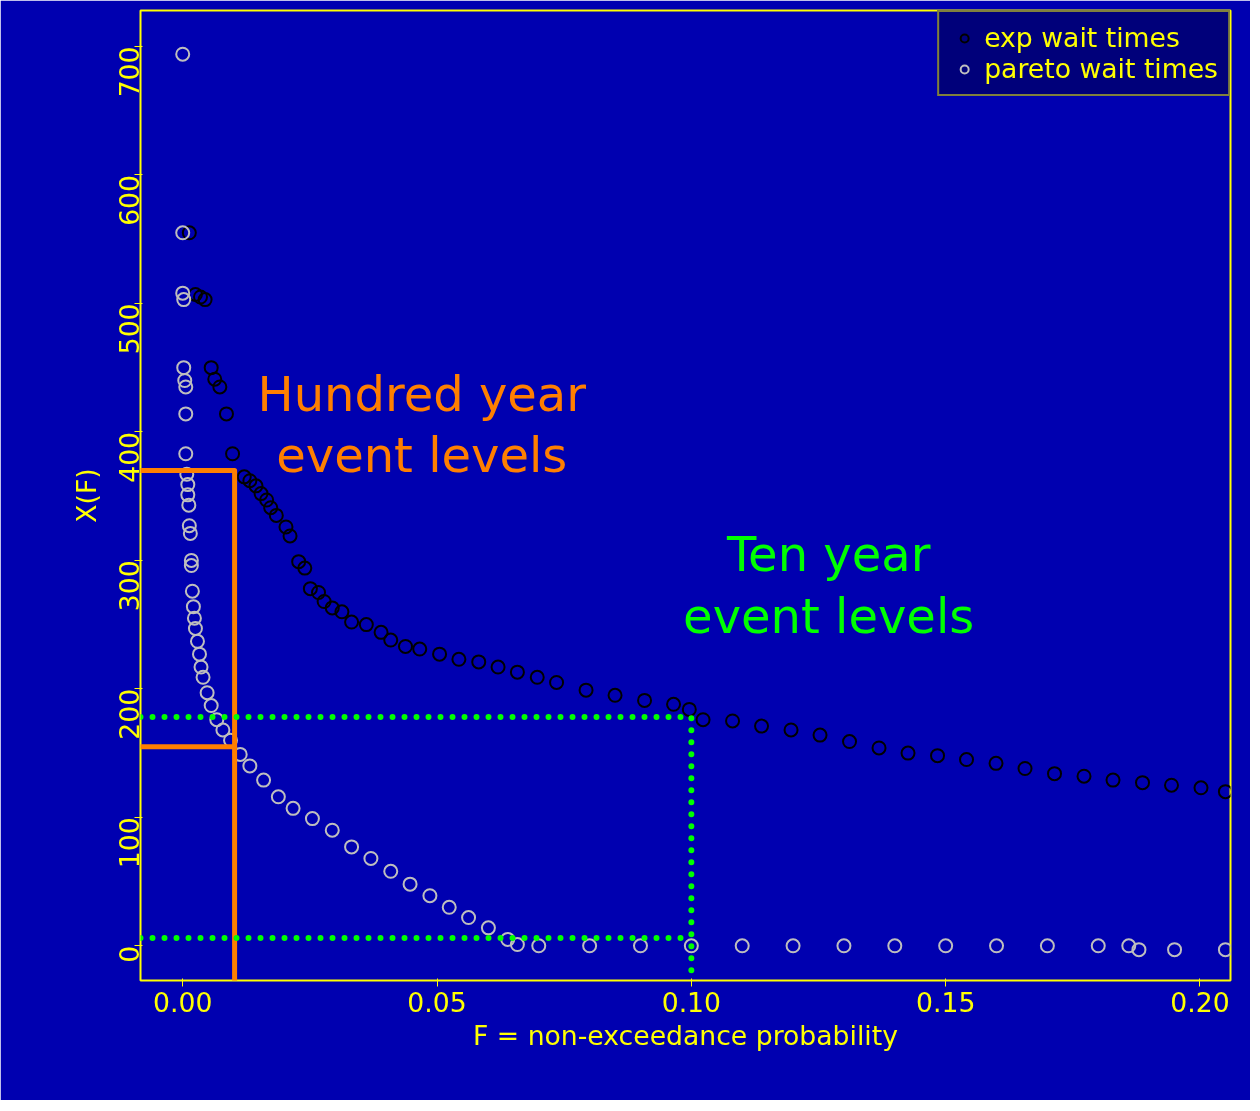  Describe the element at coordinates (86, 495) in the screenshot. I see `y-axis-title: X(F)` at that location.